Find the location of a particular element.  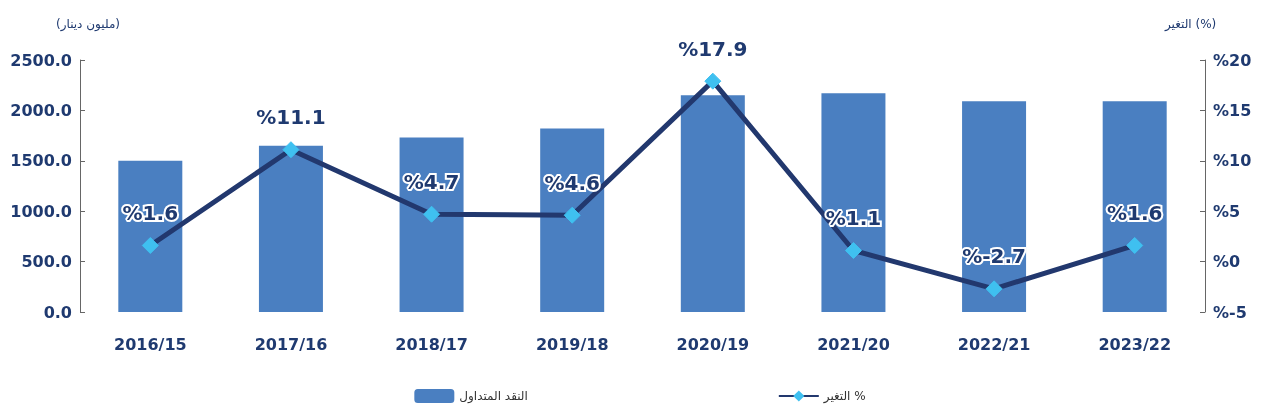

y2-tick-label: %-5 is located at coordinates (1230, 312).